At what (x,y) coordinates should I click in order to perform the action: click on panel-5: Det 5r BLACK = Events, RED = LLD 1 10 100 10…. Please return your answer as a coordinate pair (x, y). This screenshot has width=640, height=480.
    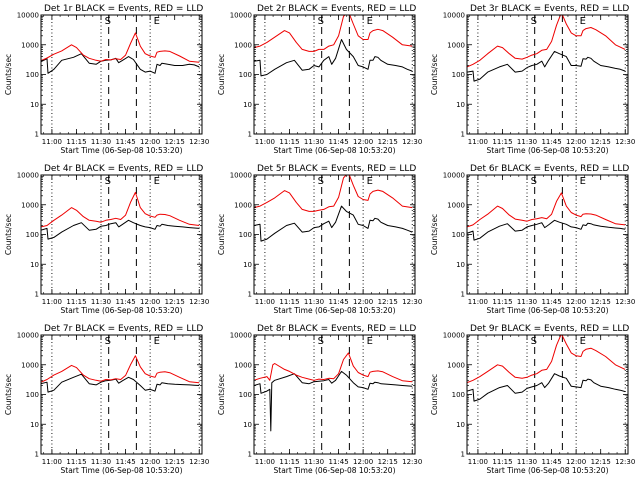
    Looking at the image, I should click on (319, 239).